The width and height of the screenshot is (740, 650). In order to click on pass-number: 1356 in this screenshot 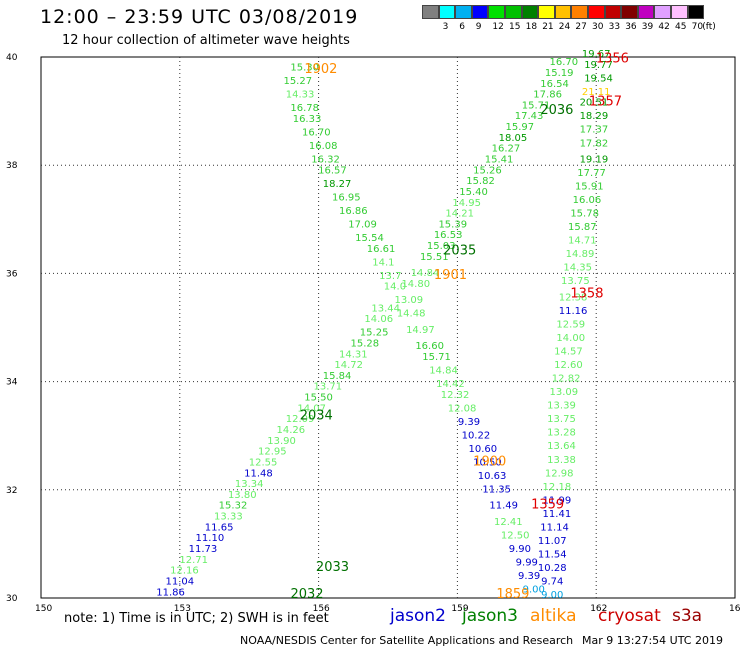, I will do `click(612, 58)`.